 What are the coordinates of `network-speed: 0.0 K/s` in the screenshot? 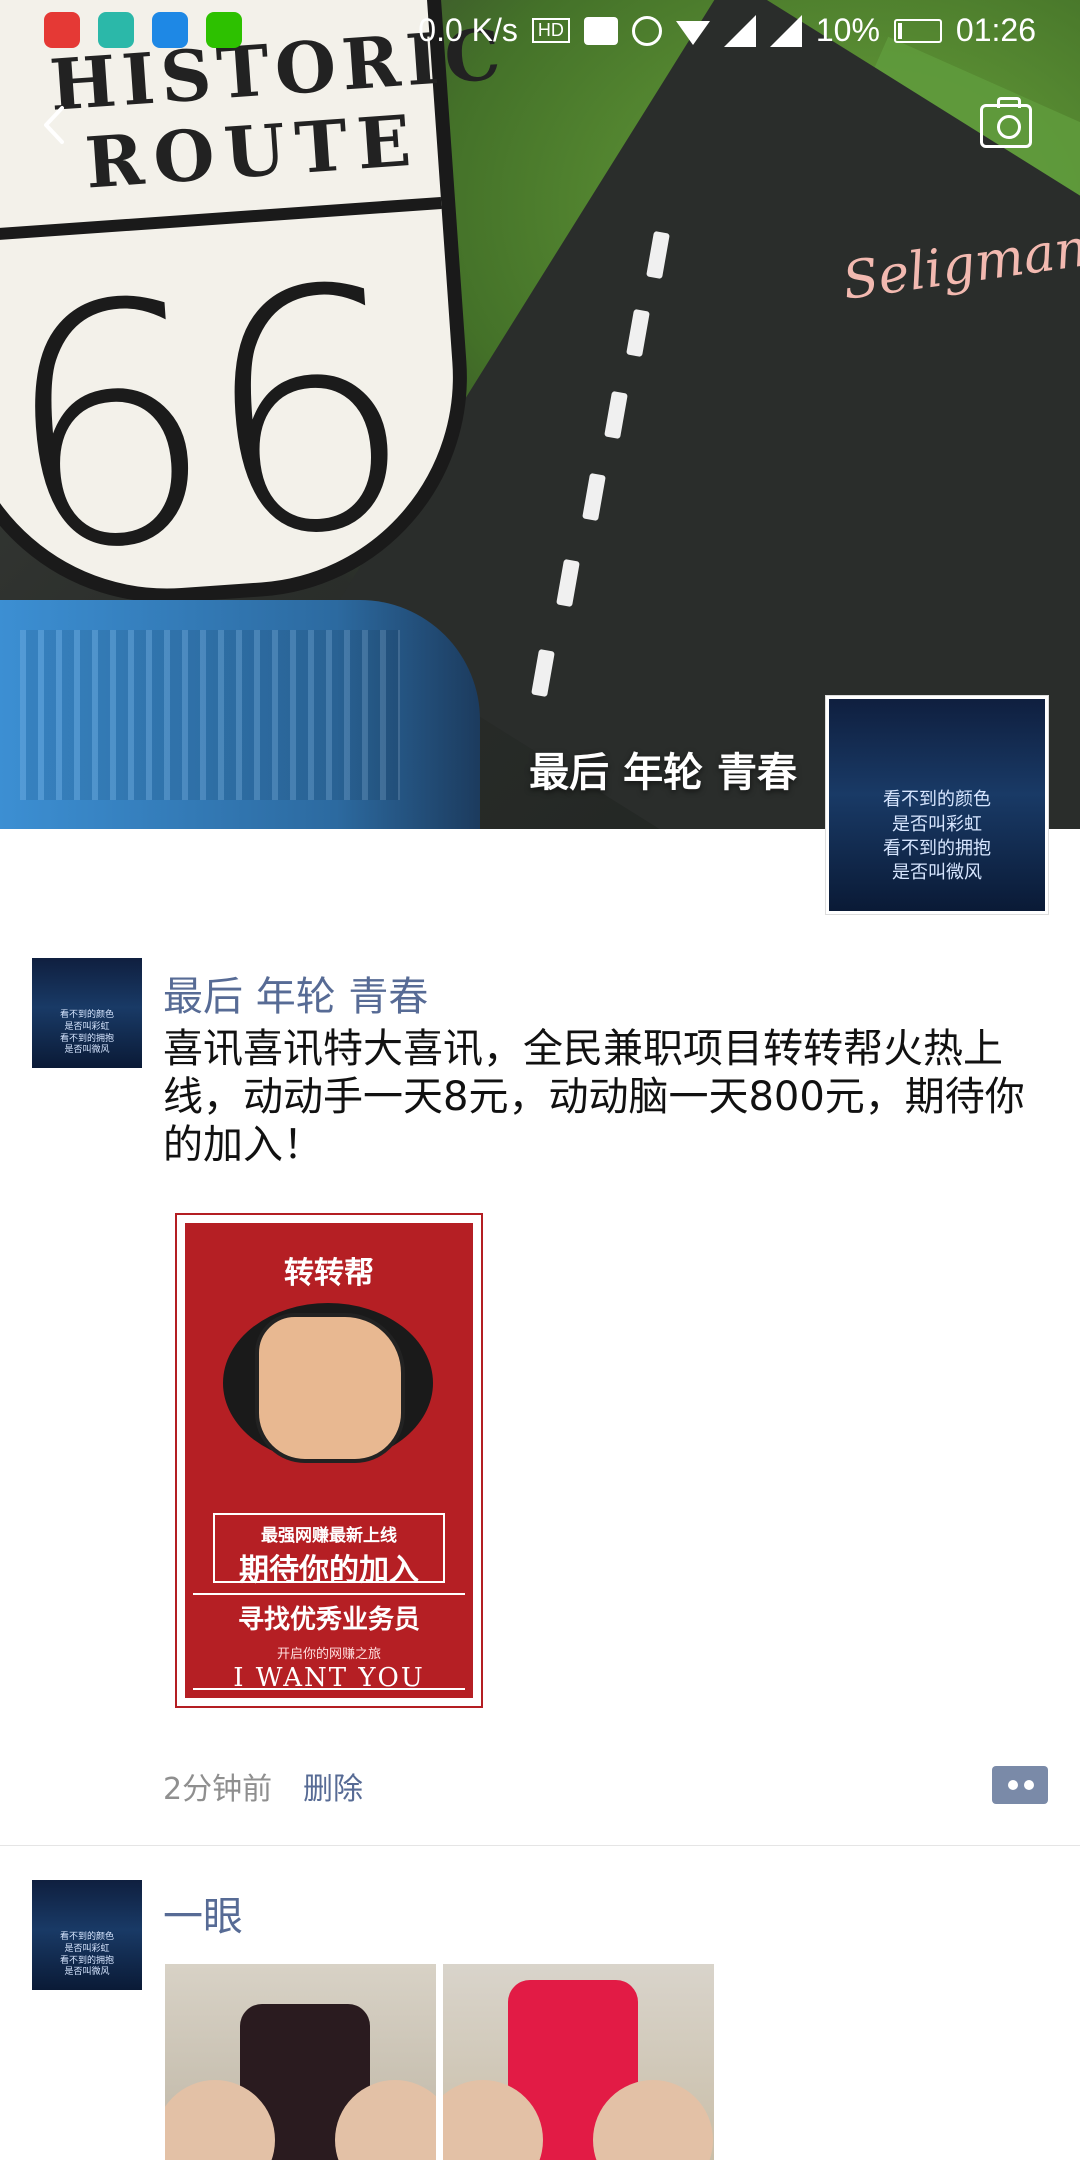 It's located at (468, 30).